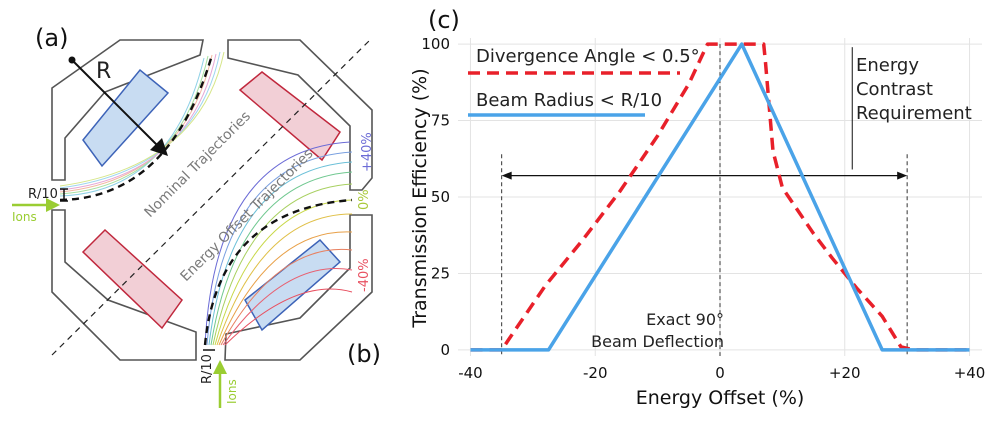  What do you see at coordinates (902, 175) in the screenshot?
I see `contrast-range-arrowhead-right` at bounding box center [902, 175].